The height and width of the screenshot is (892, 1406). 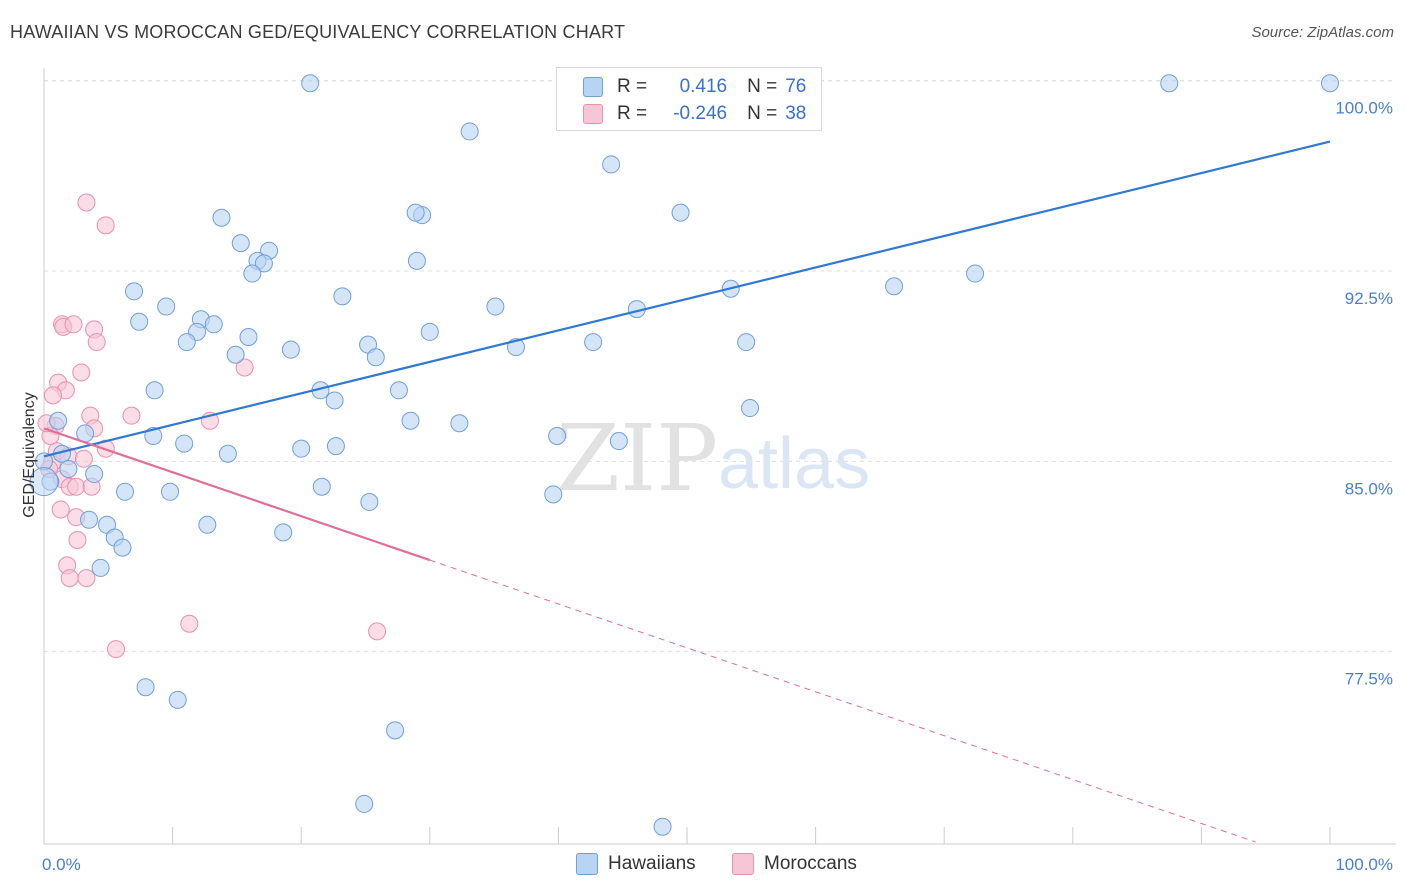 What do you see at coordinates (1364, 108) in the screenshot?
I see `y-tick-label: 100.0%` at bounding box center [1364, 108].